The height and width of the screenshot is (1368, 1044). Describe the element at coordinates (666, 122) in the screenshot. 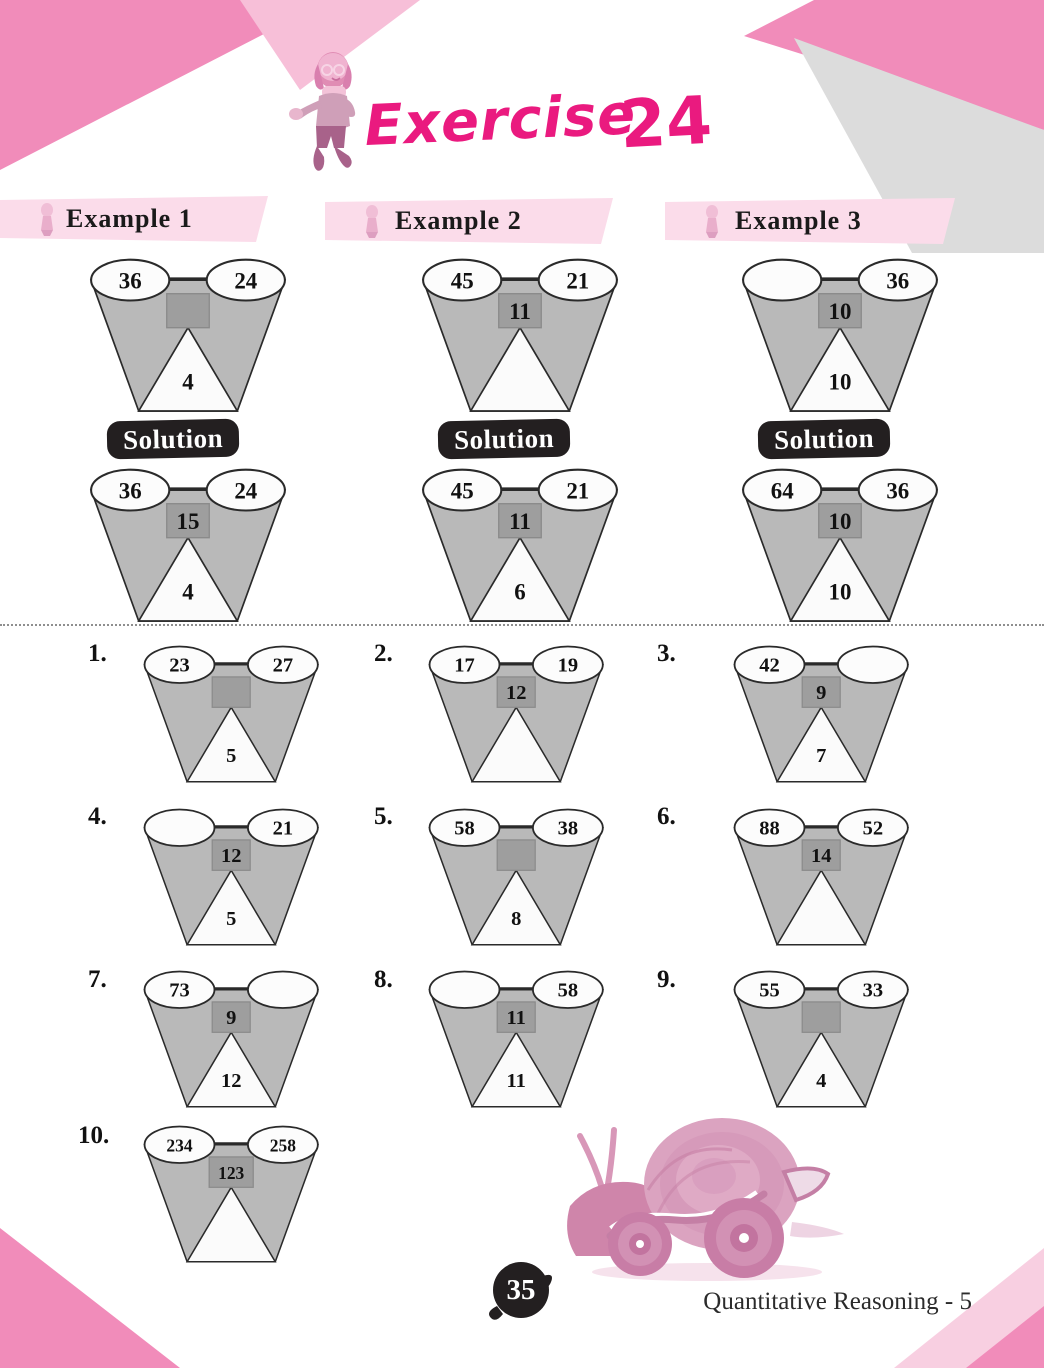

I see `page-title-number: 24` at that location.